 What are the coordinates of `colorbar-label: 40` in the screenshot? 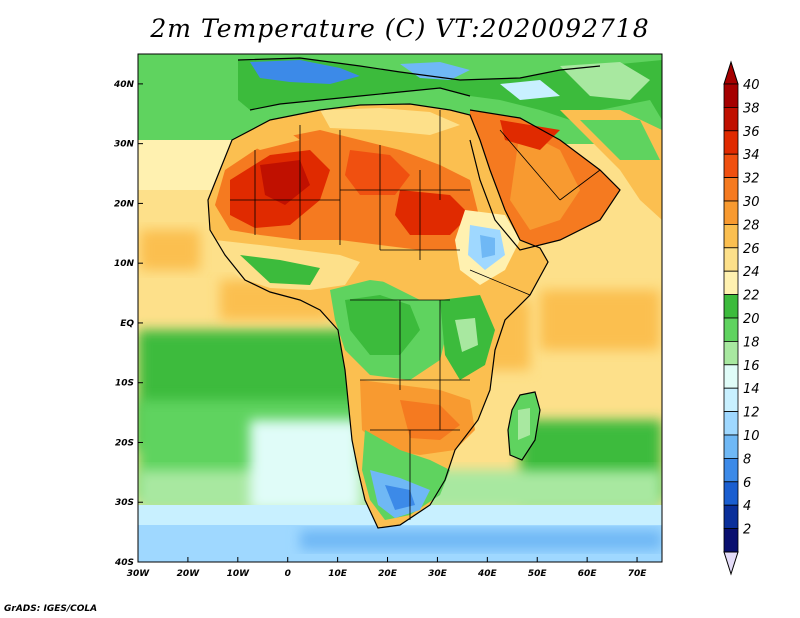 It's located at (751, 85).